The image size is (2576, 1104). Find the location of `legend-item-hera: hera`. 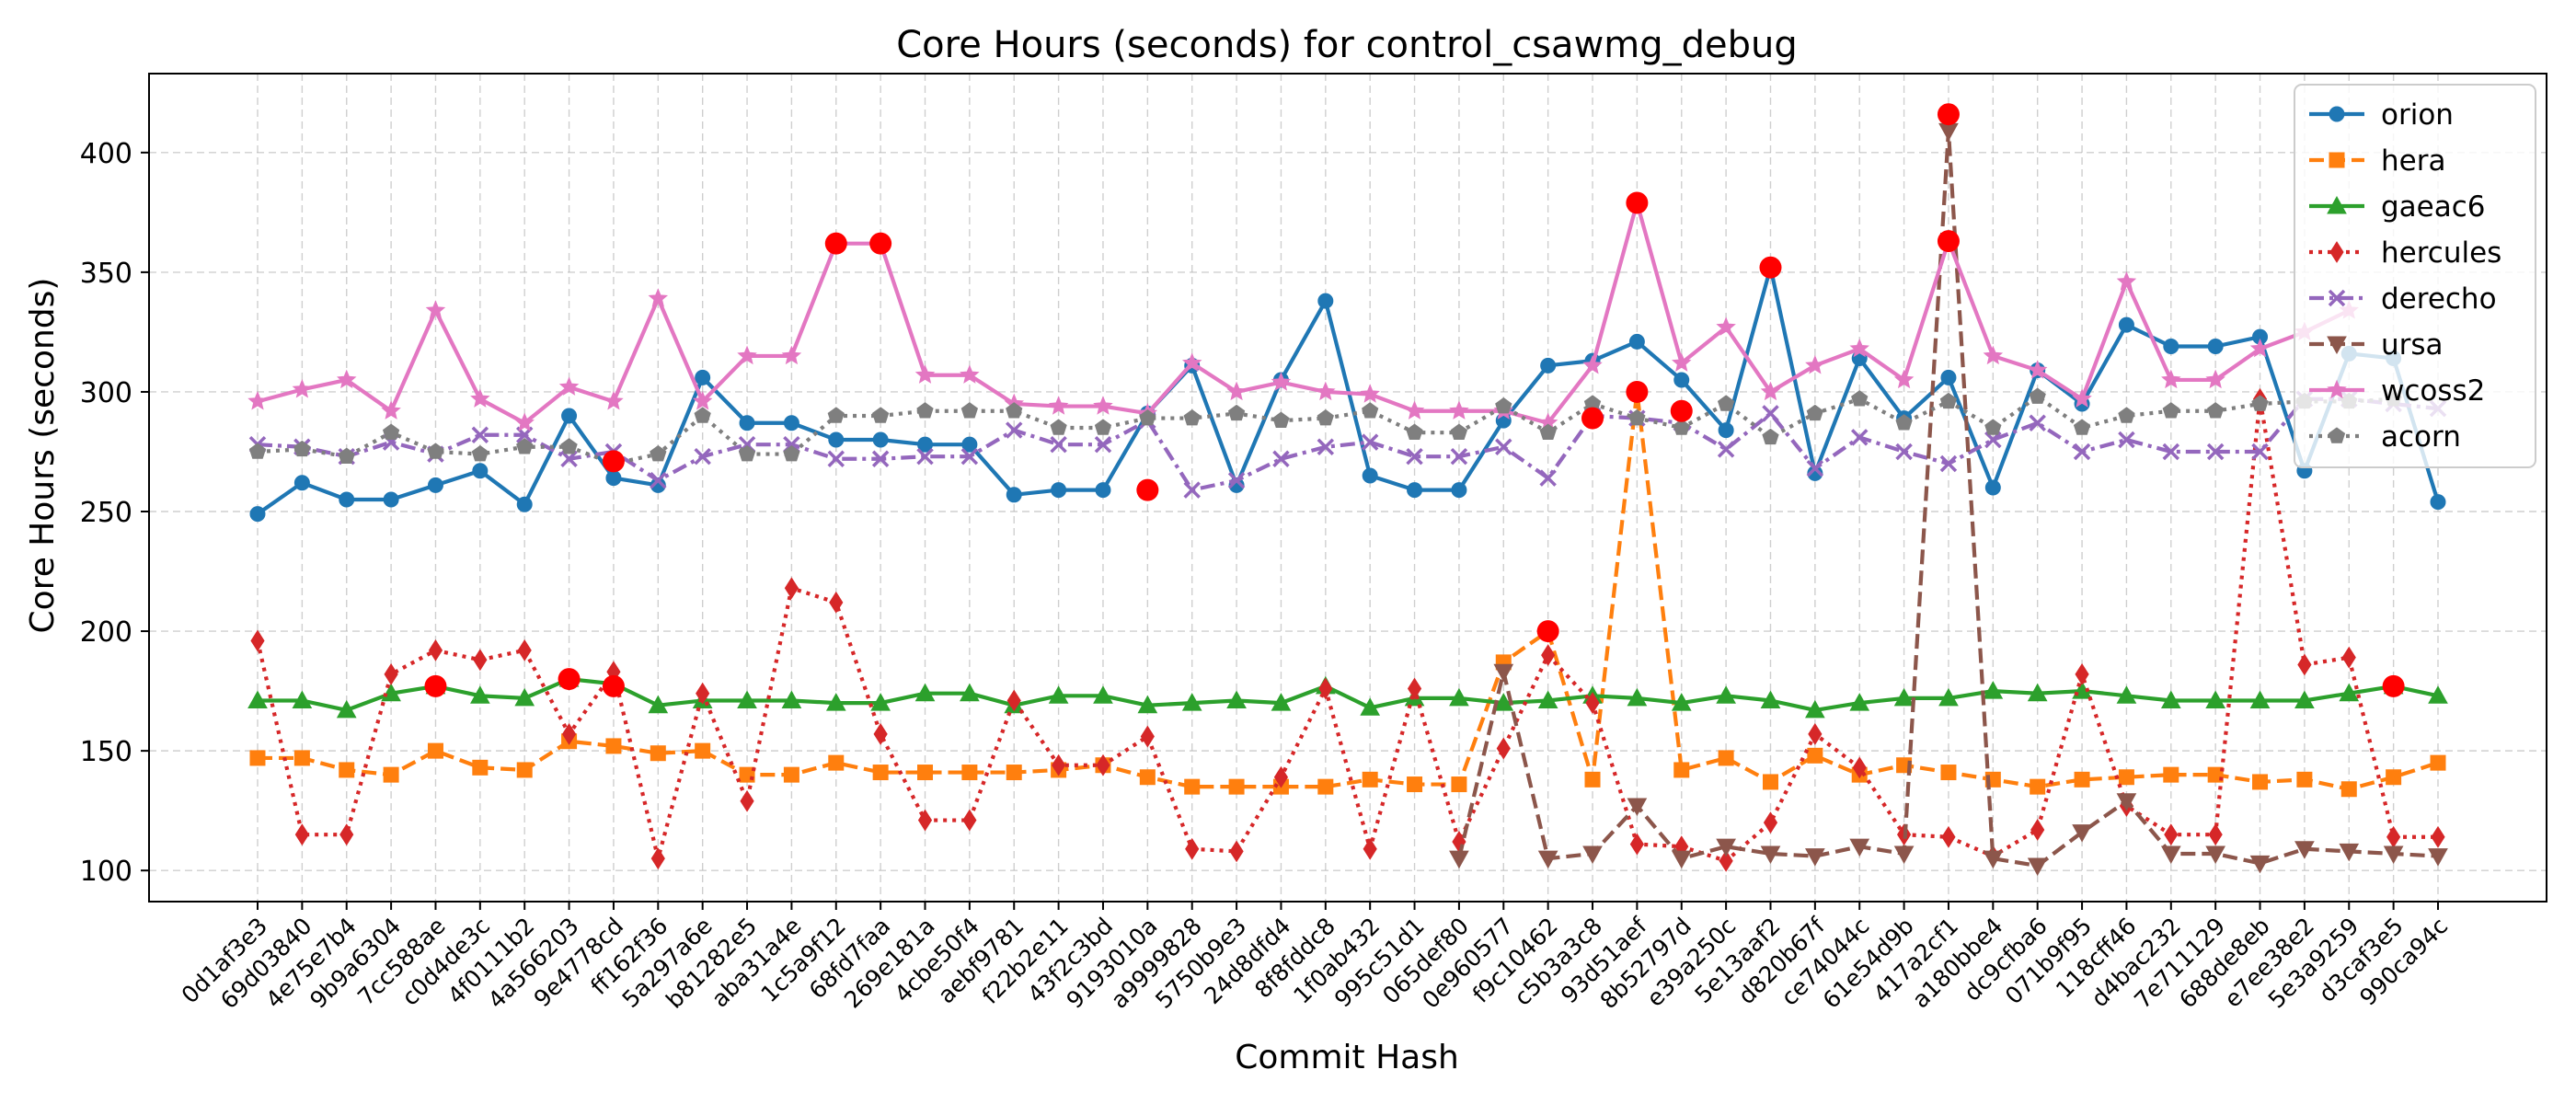

legend-item-hera: hera is located at coordinates (2377, 161).